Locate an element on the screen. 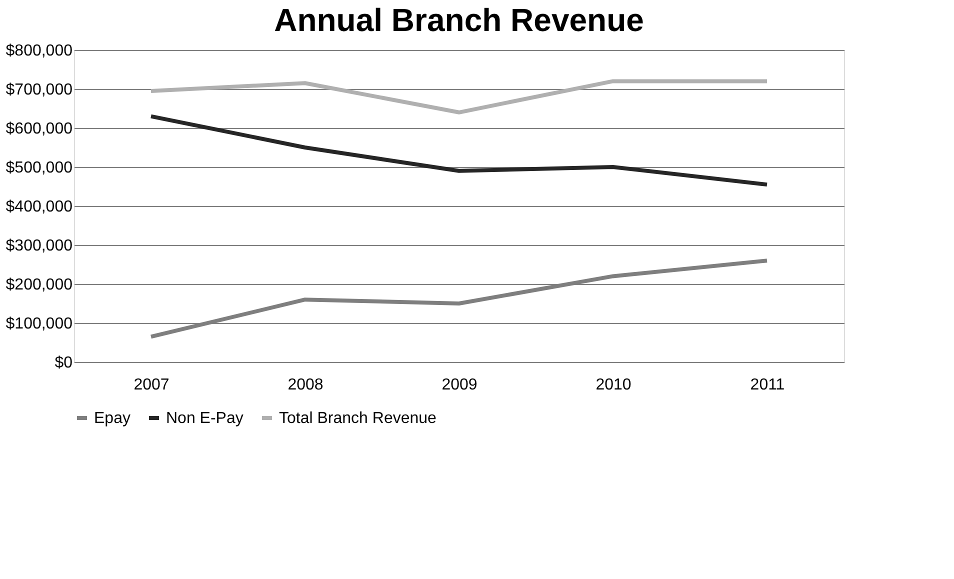 The width and height of the screenshot is (954, 579). x-tick-label: 2010 is located at coordinates (614, 385).